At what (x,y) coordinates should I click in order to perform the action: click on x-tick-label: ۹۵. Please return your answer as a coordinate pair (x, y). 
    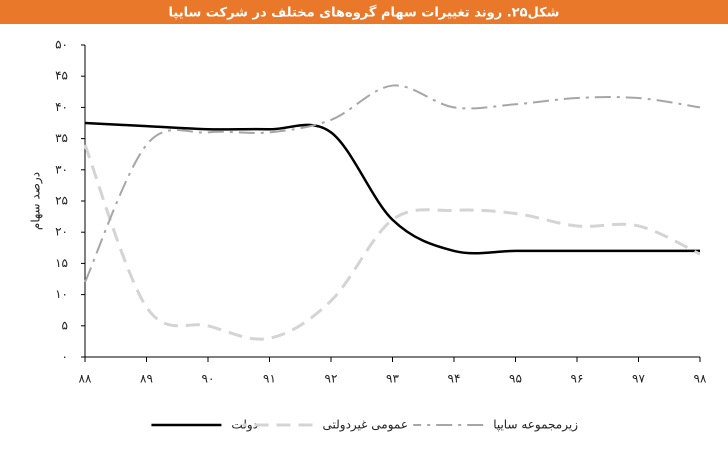
    Looking at the image, I should click on (515, 379).